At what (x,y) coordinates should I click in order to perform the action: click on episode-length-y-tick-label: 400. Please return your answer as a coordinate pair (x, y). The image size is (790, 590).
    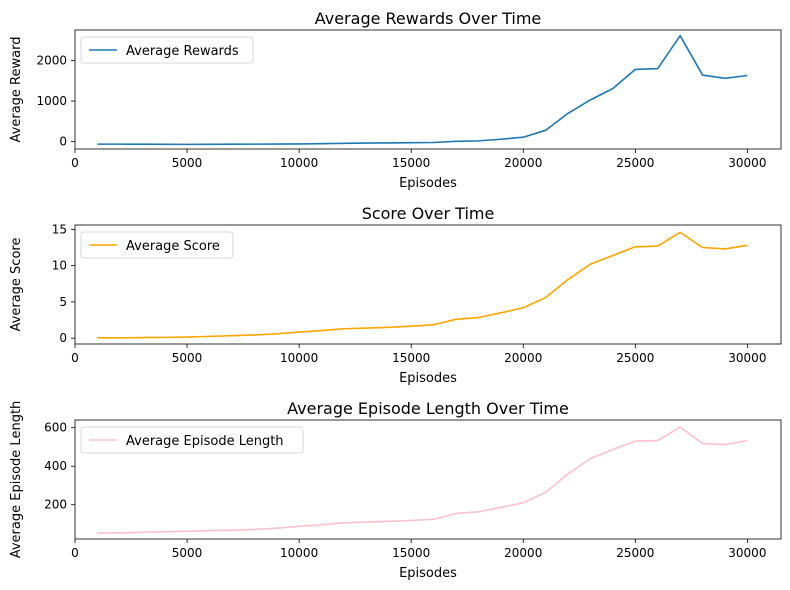
    Looking at the image, I should click on (55, 466).